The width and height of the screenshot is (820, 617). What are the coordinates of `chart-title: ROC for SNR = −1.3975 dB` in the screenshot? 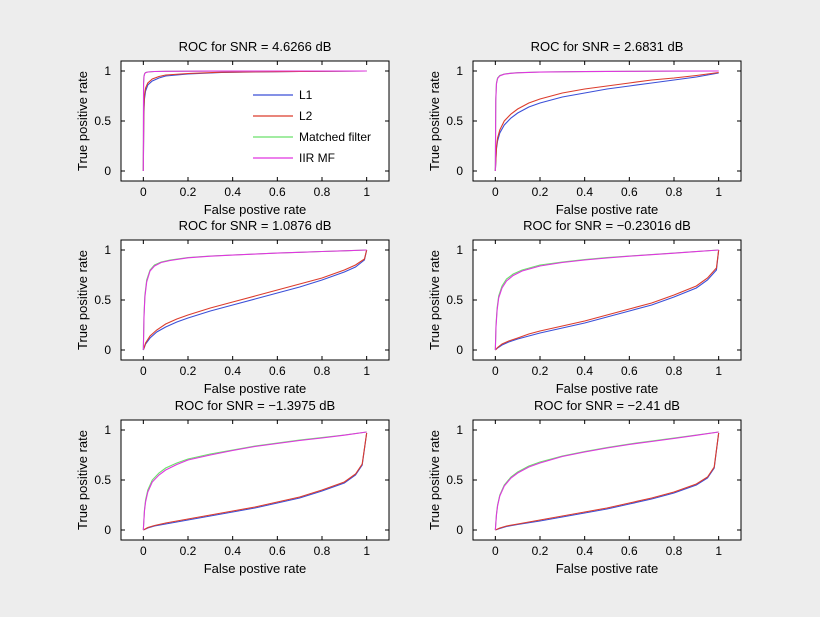 It's located at (255, 405).